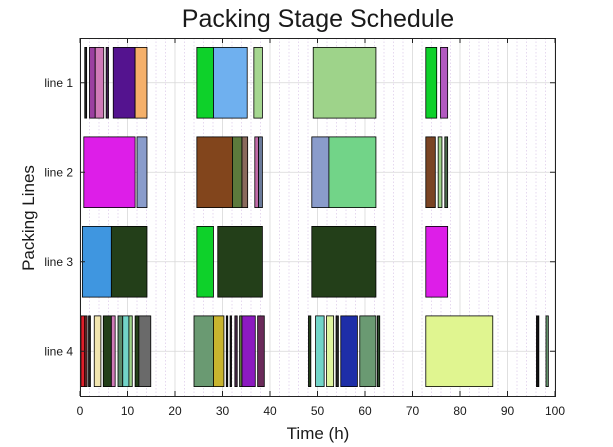  I want to click on x-tick-label: 10, so click(128, 411).